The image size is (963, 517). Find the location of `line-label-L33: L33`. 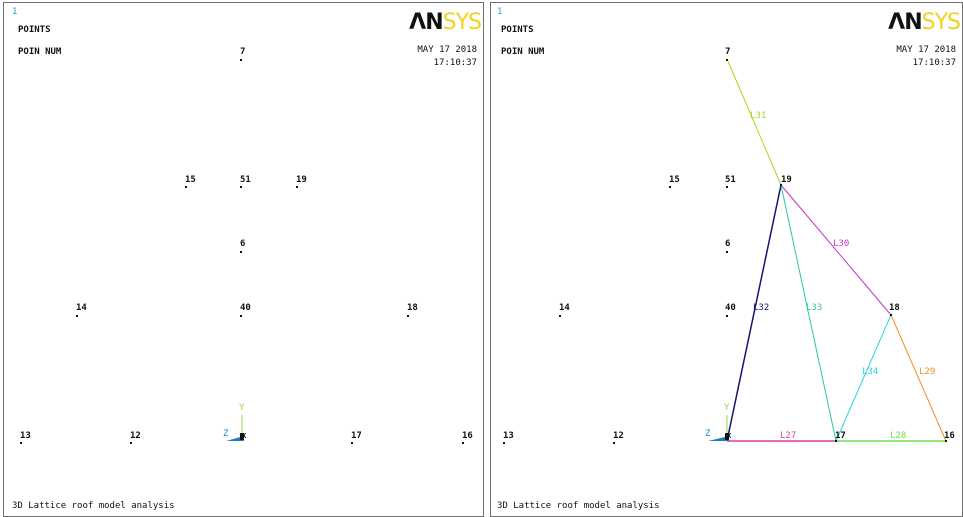

line-label-L33: L33 is located at coordinates (814, 308).